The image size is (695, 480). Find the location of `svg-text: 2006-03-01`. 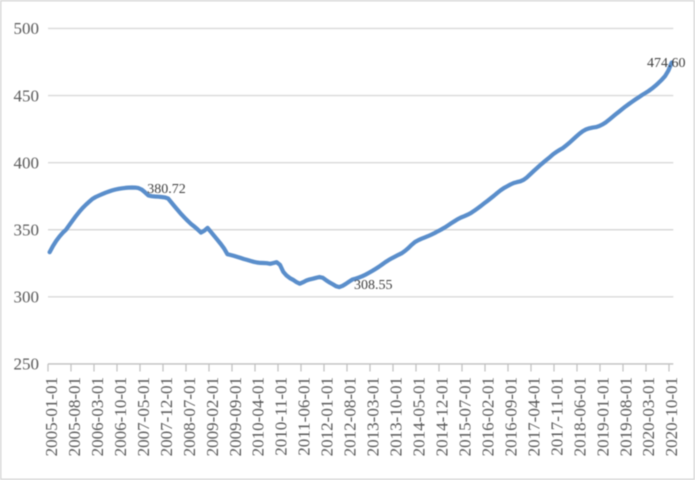

svg-text: 2006-03-01 is located at coordinates (97, 416).